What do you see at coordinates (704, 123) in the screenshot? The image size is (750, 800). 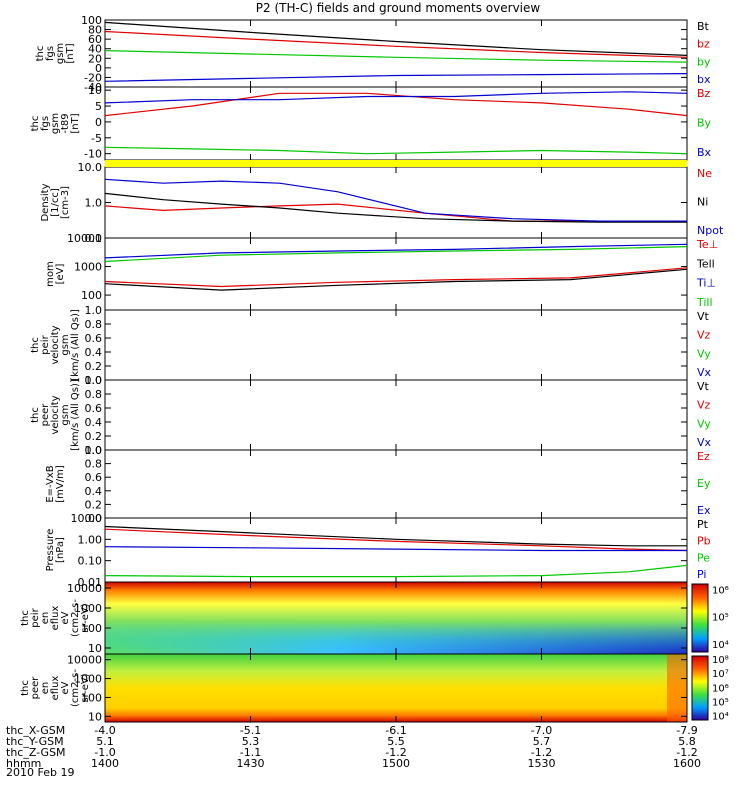 I see `legend-label: By` at bounding box center [704, 123].